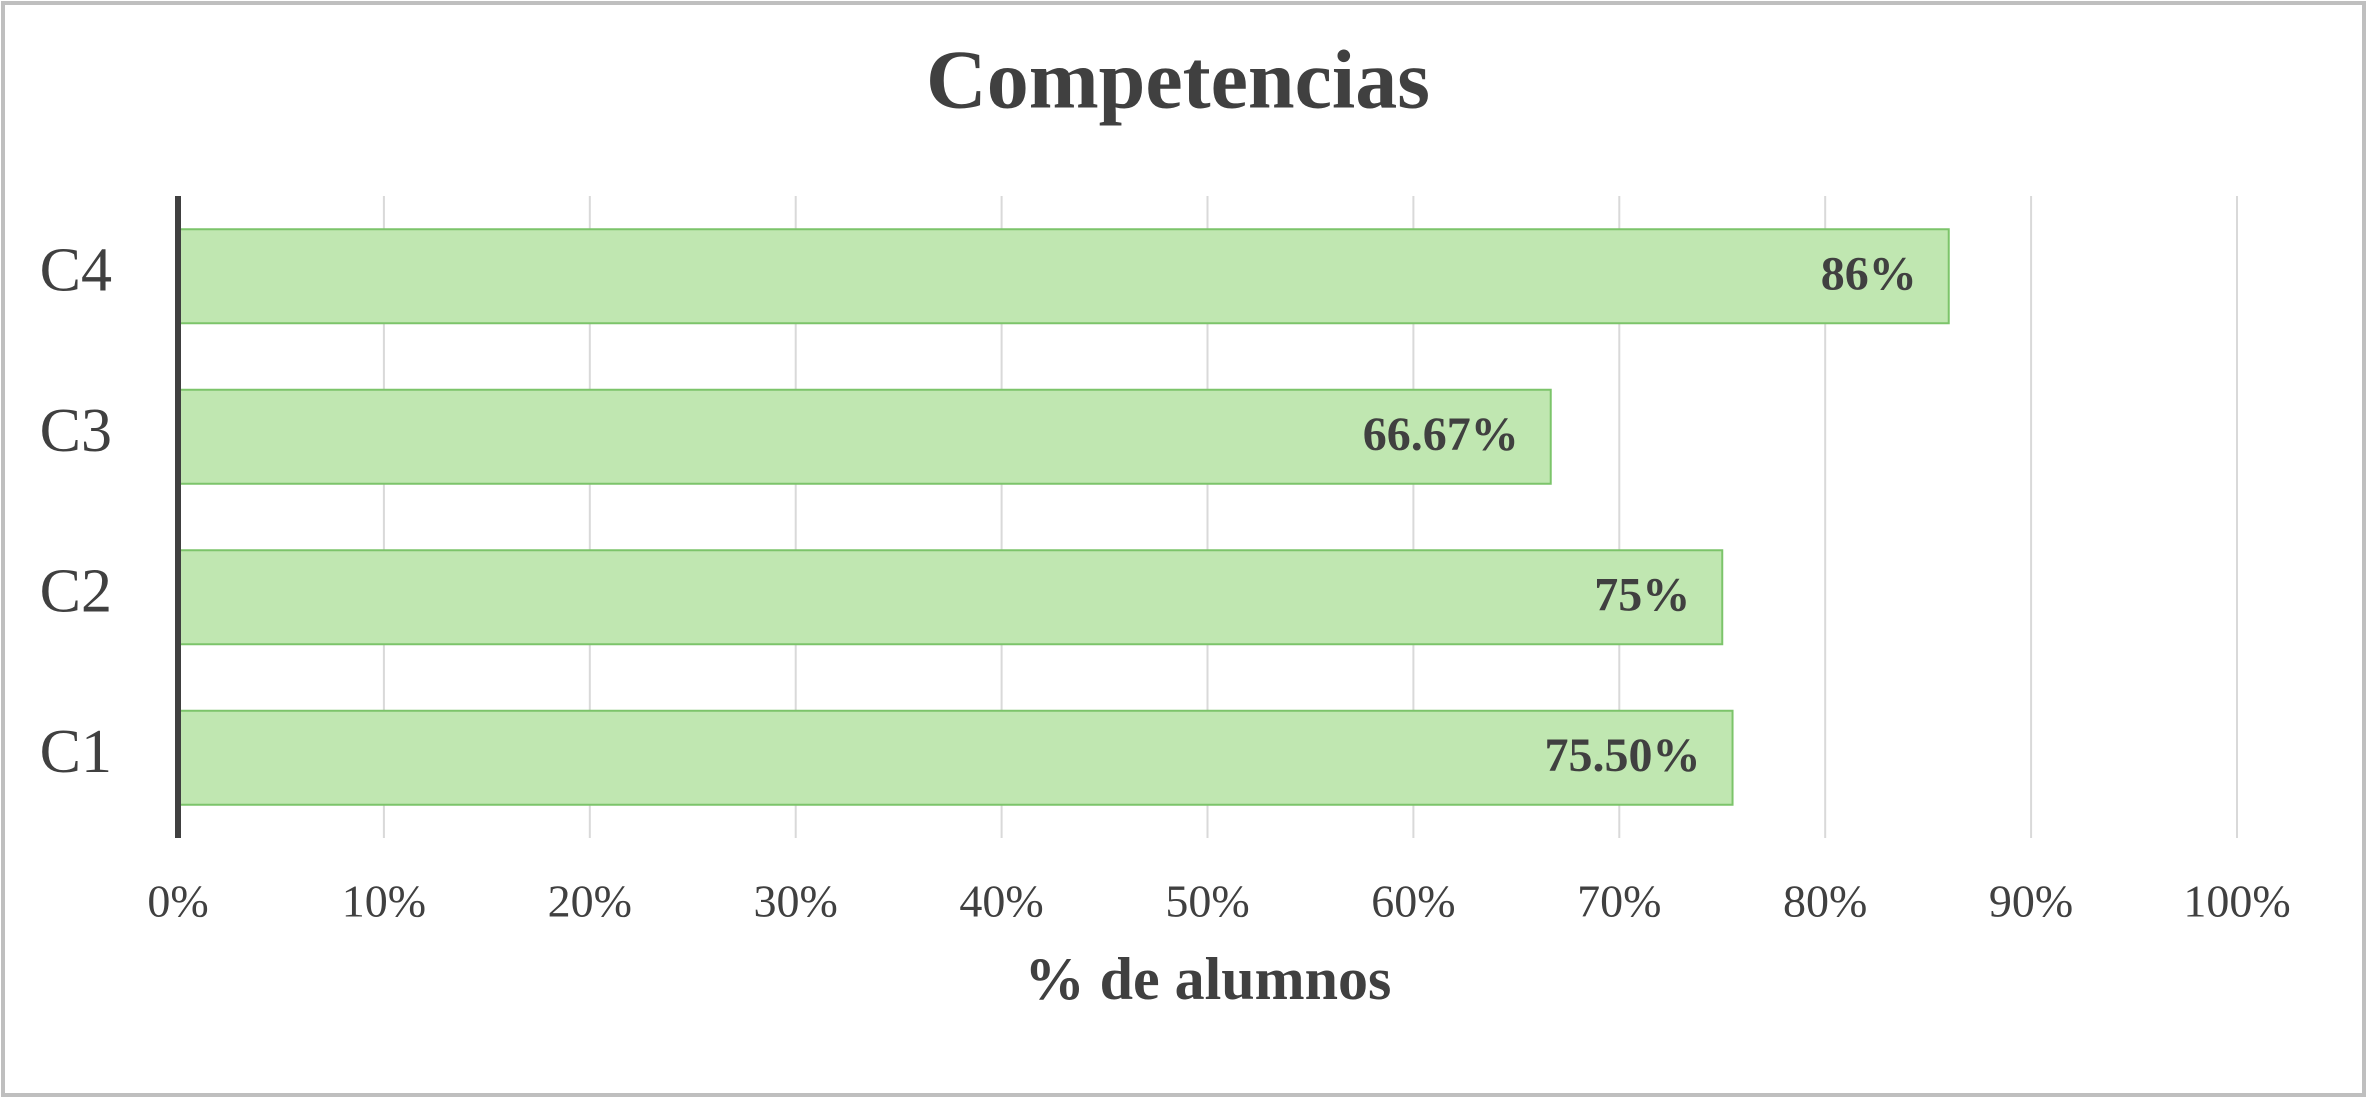 The height and width of the screenshot is (1098, 2367). Describe the element at coordinates (177, 901) in the screenshot. I see `x-tick-label: 0%` at that location.